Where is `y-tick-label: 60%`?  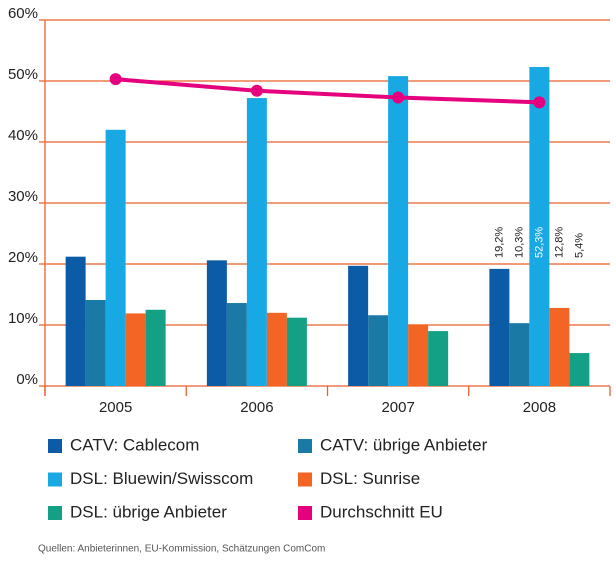
y-tick-label: 60% is located at coordinates (23, 13).